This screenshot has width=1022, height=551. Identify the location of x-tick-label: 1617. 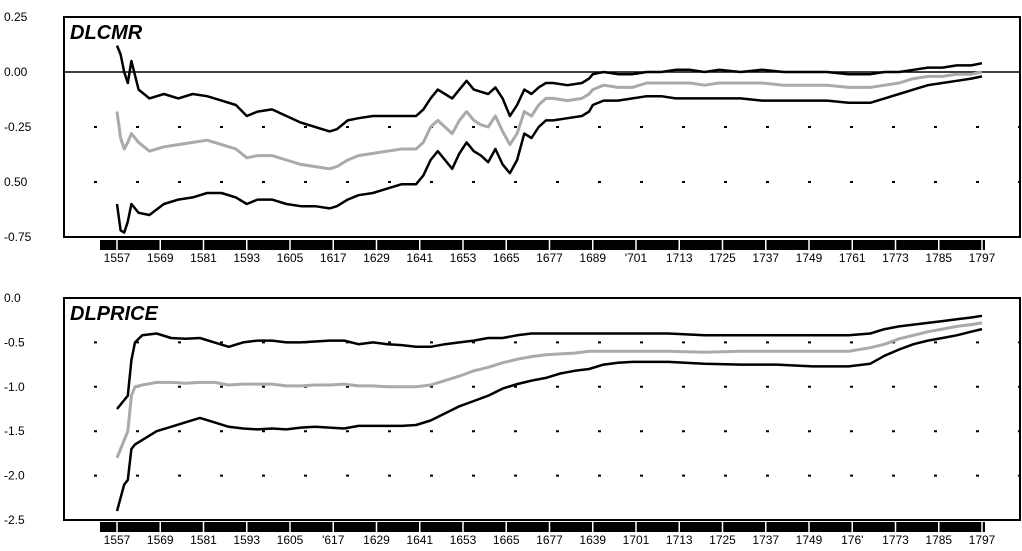
(333, 258).